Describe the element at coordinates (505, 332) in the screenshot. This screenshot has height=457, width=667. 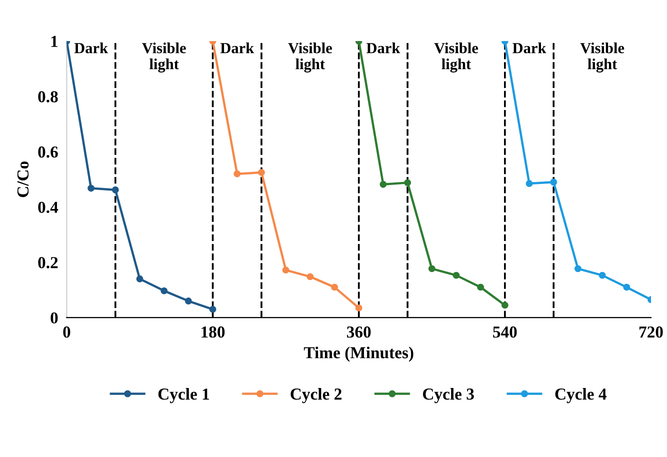
I see `x-tick-label: 540` at that location.